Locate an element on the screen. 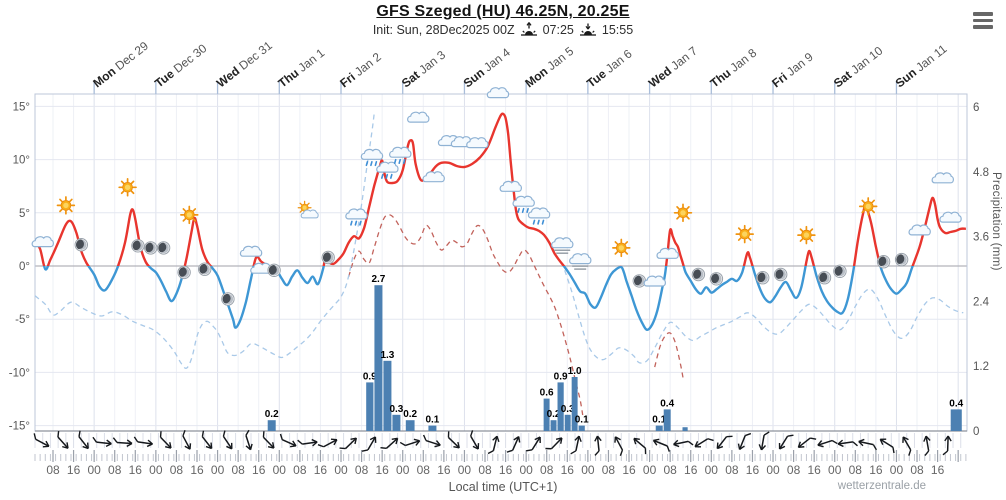 This screenshot has height=500, width=1006. svg-text: 2.4 is located at coordinates (981, 302).